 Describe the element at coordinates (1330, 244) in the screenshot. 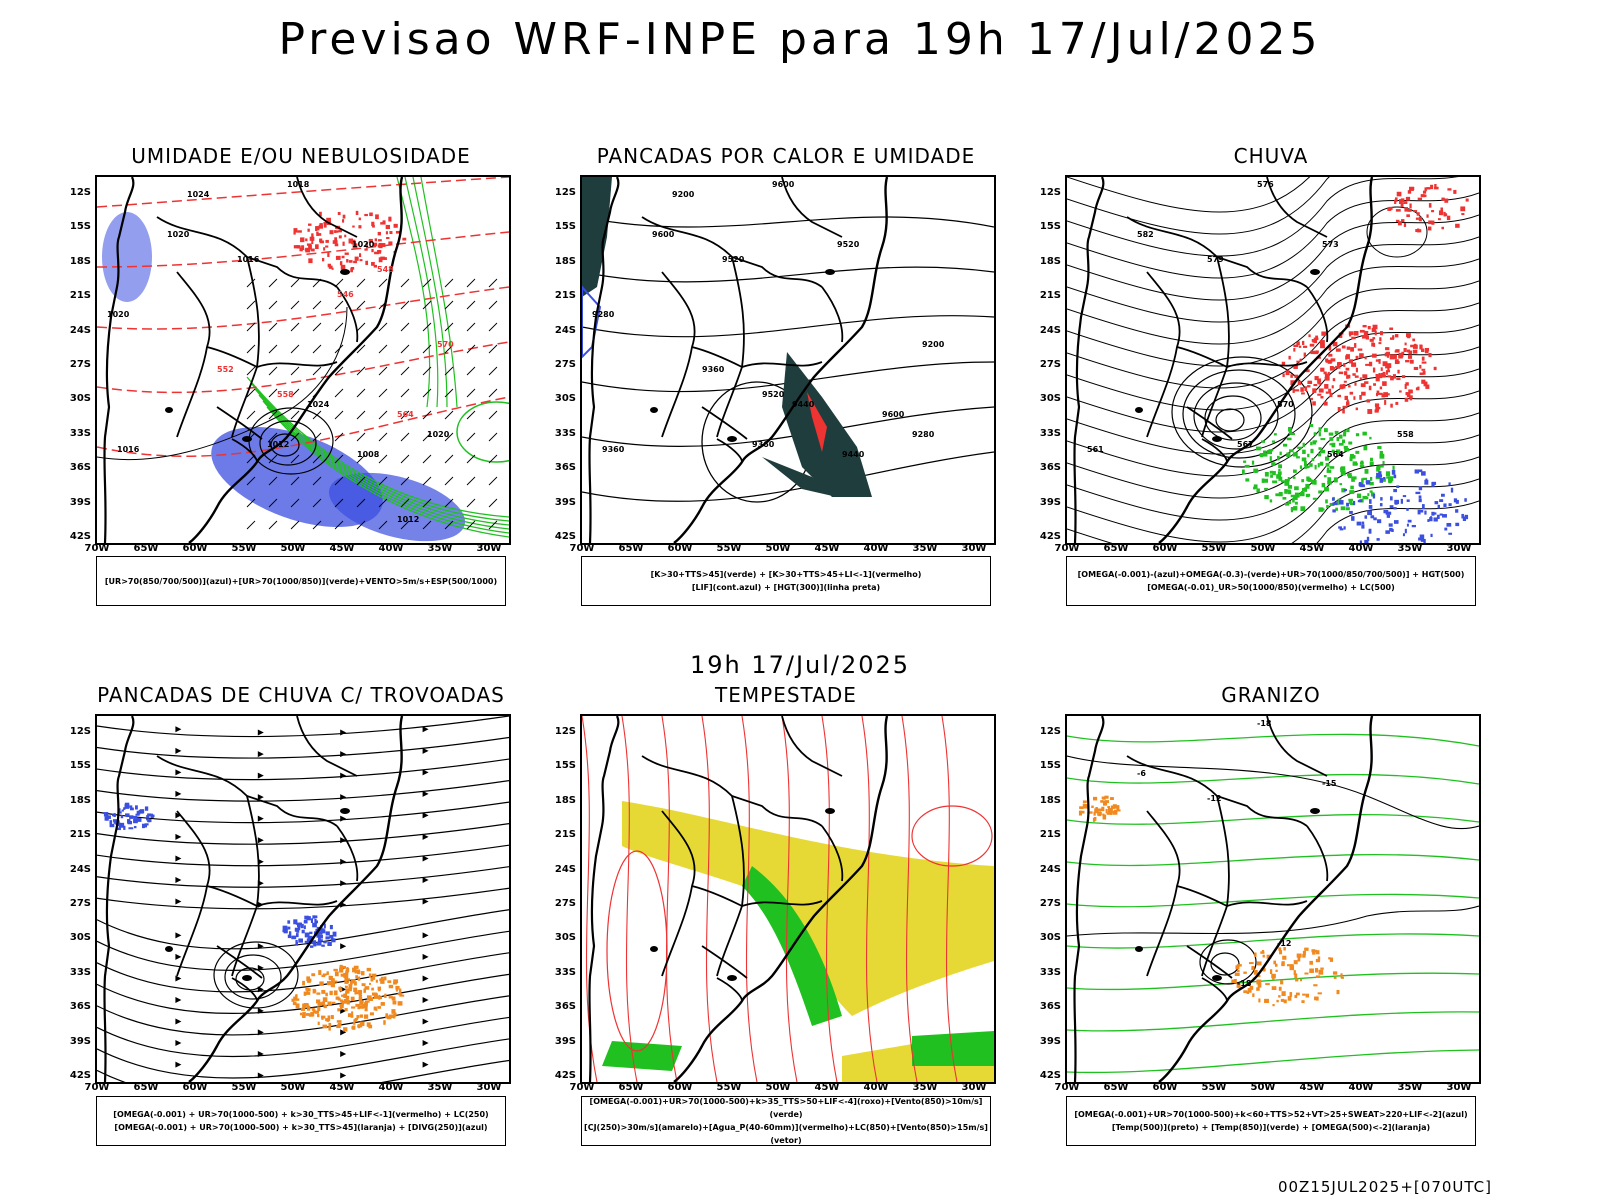

I see `contour-label: 573` at that location.